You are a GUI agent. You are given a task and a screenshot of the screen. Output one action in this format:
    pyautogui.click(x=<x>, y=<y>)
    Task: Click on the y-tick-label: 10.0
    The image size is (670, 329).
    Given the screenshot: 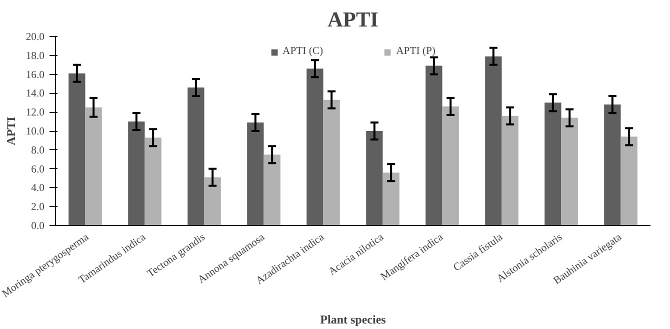 What is the action you would take?
    pyautogui.click(x=35, y=132)
    